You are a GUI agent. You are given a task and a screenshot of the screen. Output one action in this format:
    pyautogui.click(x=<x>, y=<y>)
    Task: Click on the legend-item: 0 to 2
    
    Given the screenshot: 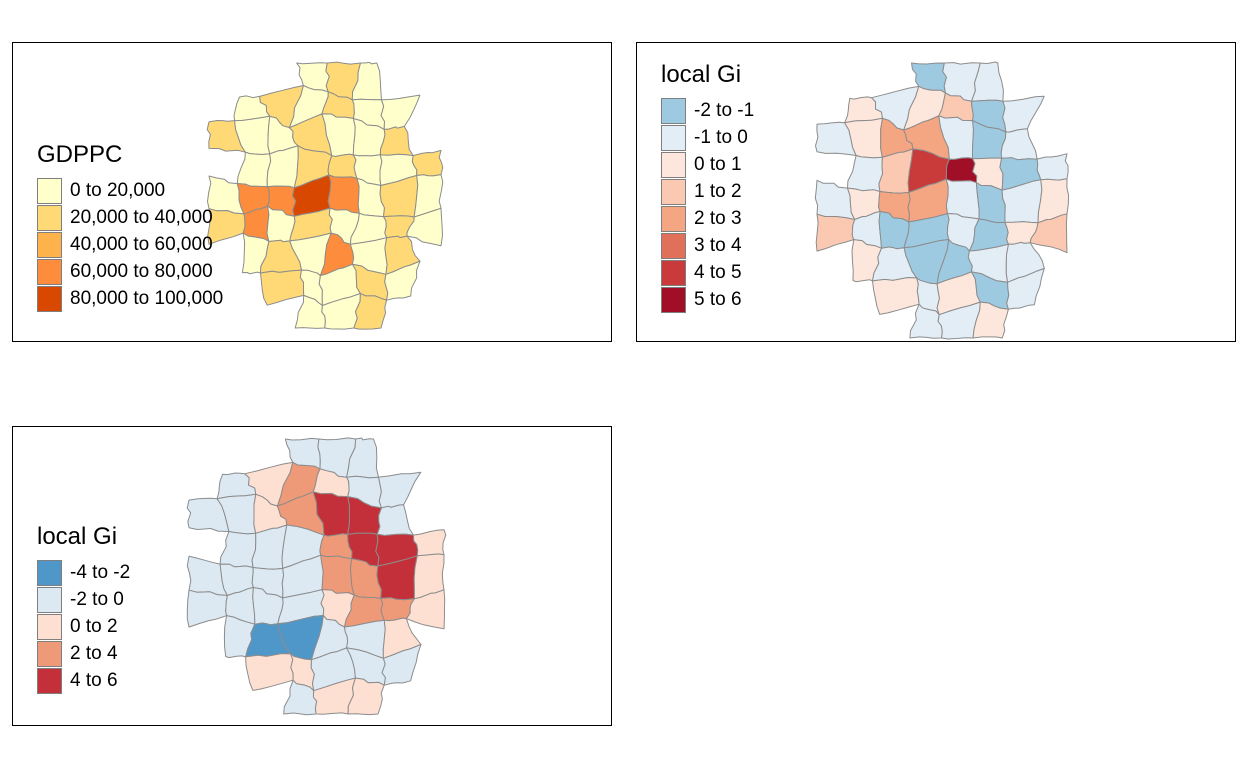 What is the action you would take?
    pyautogui.click(x=83, y=626)
    